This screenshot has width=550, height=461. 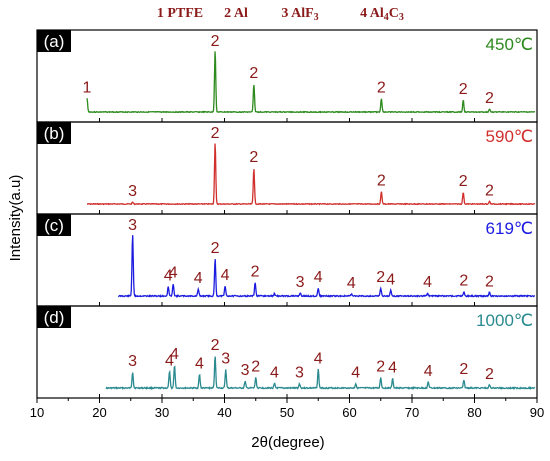 I want to click on panel-tag-label: (c), so click(x=54, y=225).